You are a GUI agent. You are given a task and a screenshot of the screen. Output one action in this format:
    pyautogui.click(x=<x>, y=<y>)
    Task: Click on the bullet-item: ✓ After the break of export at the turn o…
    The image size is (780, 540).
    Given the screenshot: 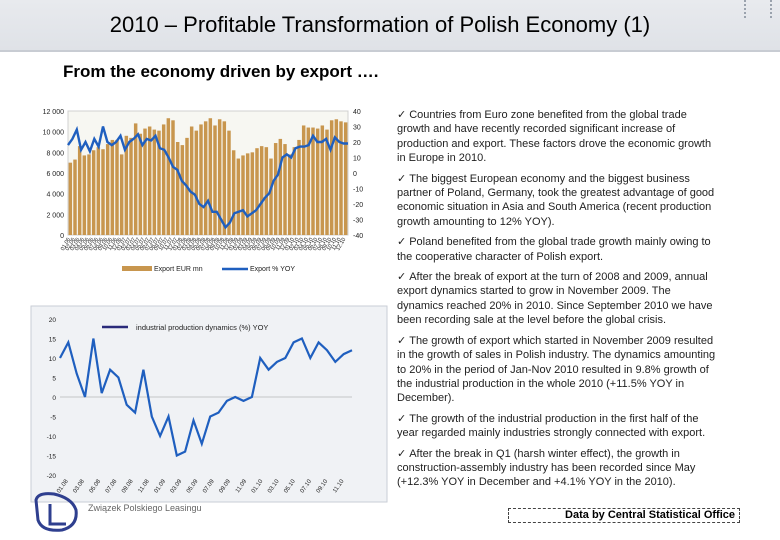 What is the action you would take?
    pyautogui.click(x=555, y=299)
    